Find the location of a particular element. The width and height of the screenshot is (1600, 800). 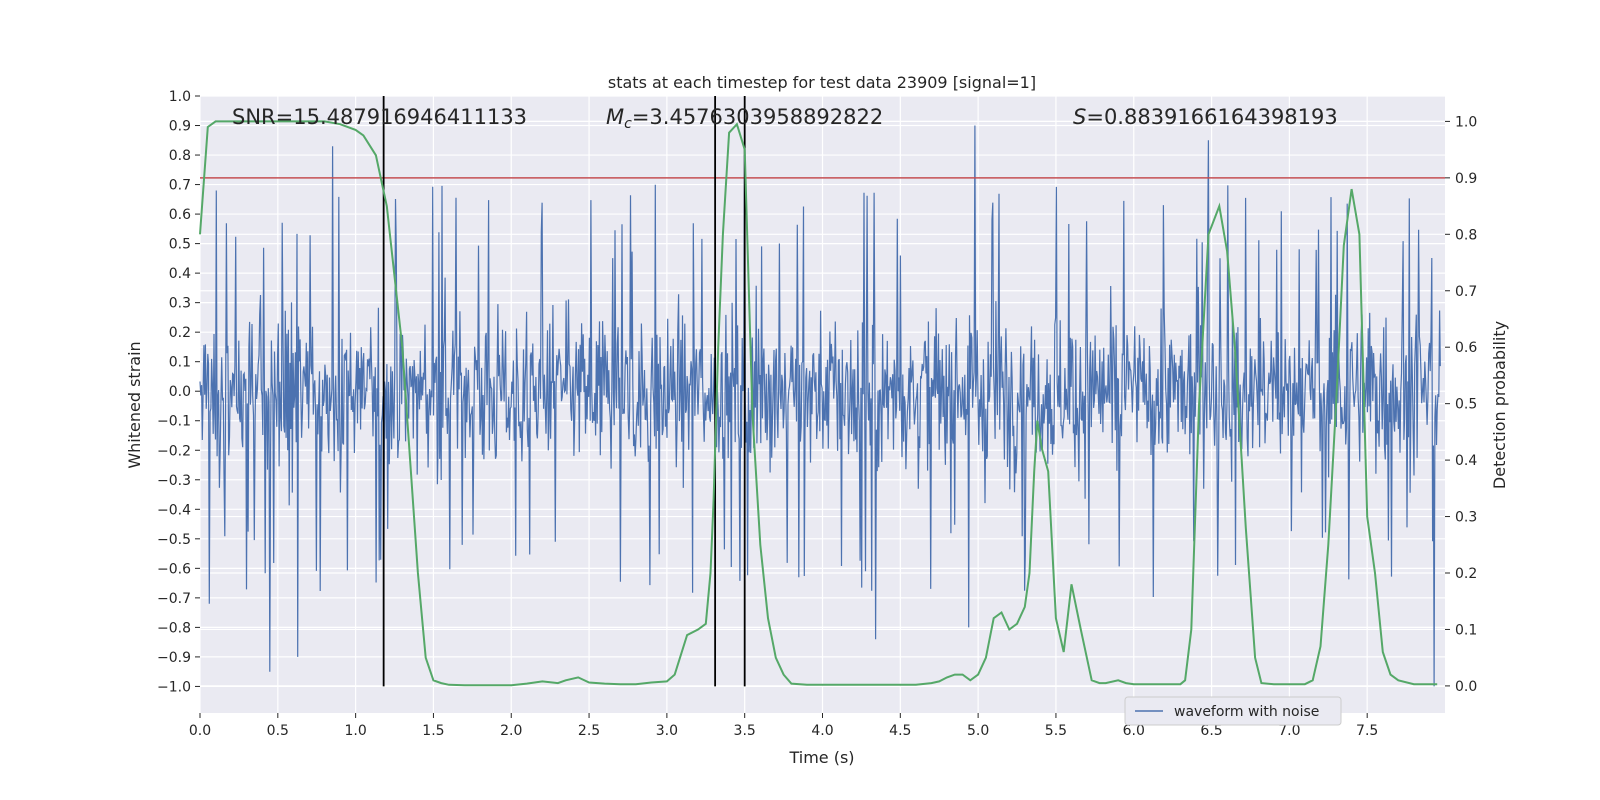

y-right-tick-label: 0.9 is located at coordinates (1466, 179).